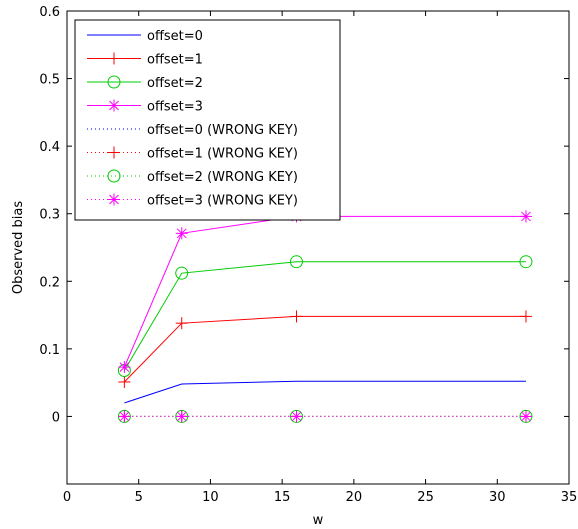 The height and width of the screenshot is (529, 578). I want to click on x-tick-label: 25, so click(425, 497).